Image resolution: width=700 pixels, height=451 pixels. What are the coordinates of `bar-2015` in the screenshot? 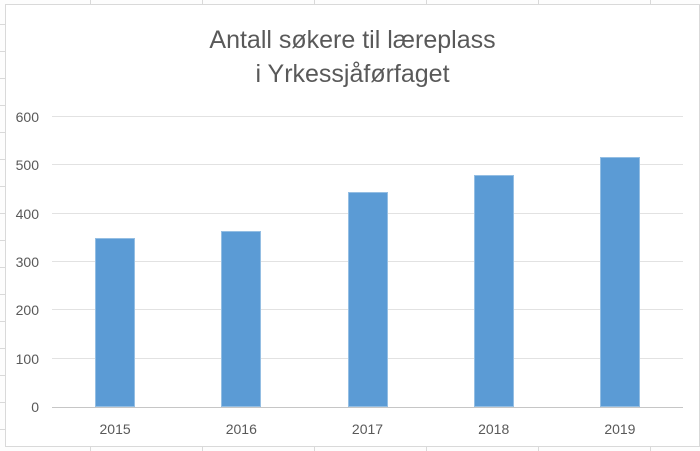 It's located at (115, 322).